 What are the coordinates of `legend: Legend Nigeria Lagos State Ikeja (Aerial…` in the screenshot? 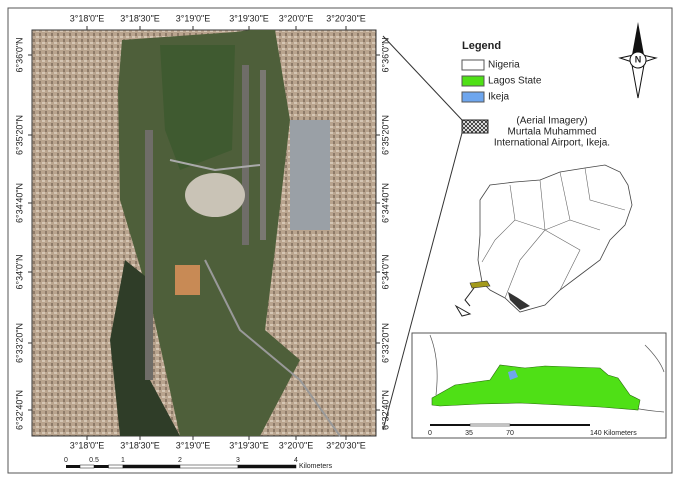 It's located at (535, 94).